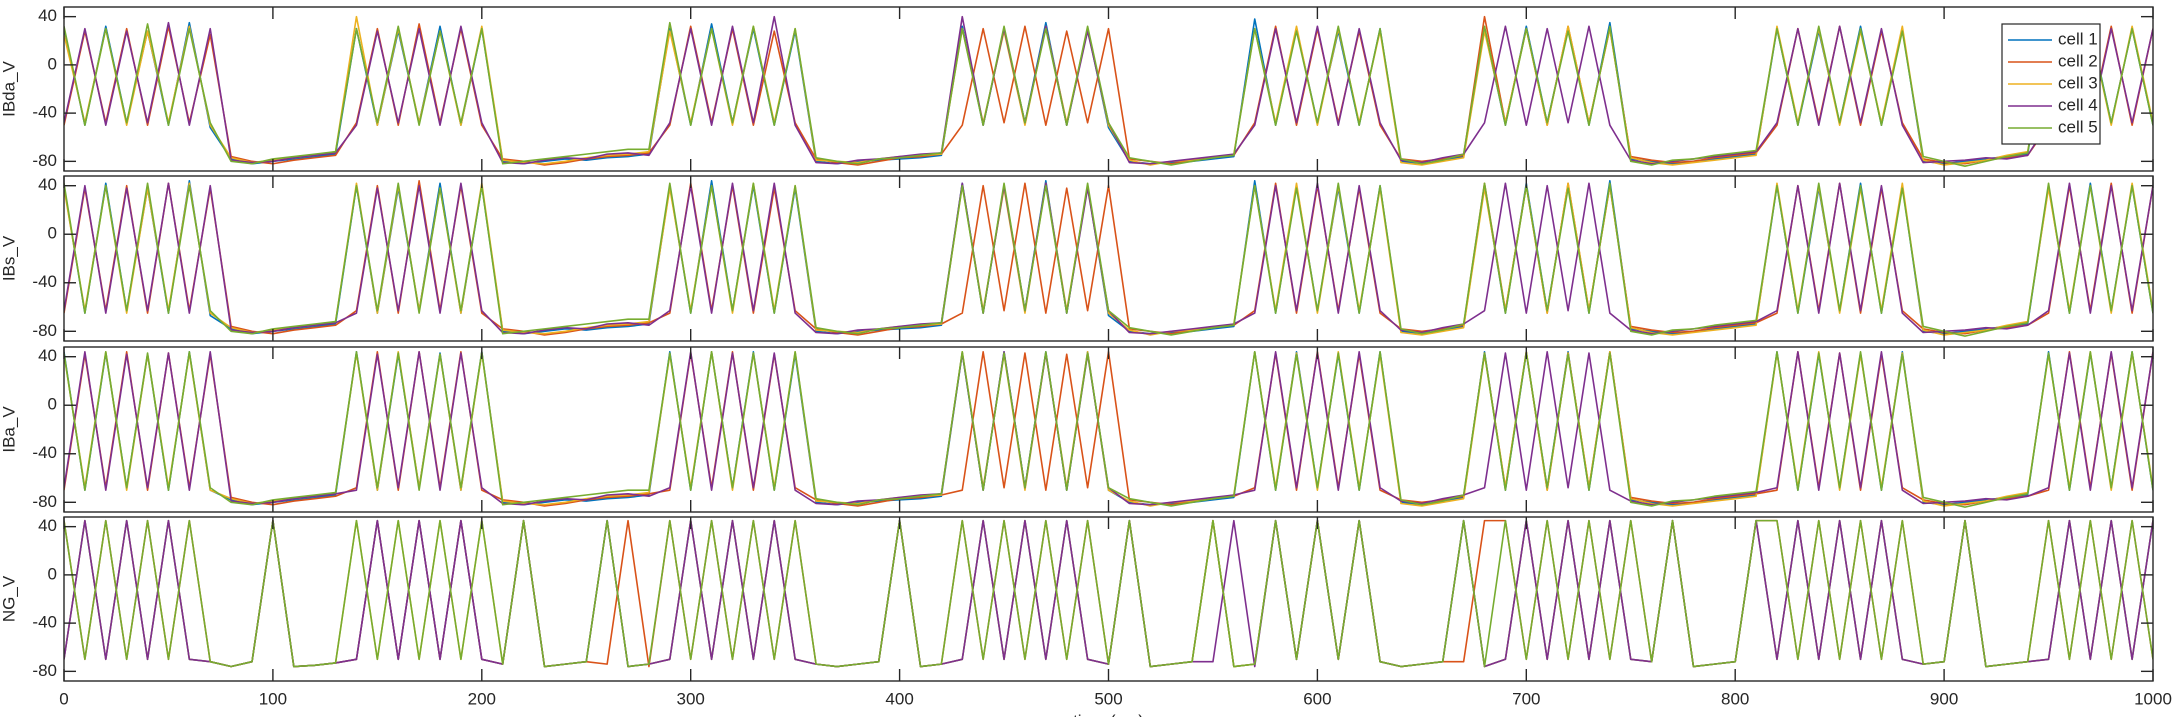 This screenshot has height=717, width=2175. I want to click on y-axis-label: IBda_V, so click(9, 88).